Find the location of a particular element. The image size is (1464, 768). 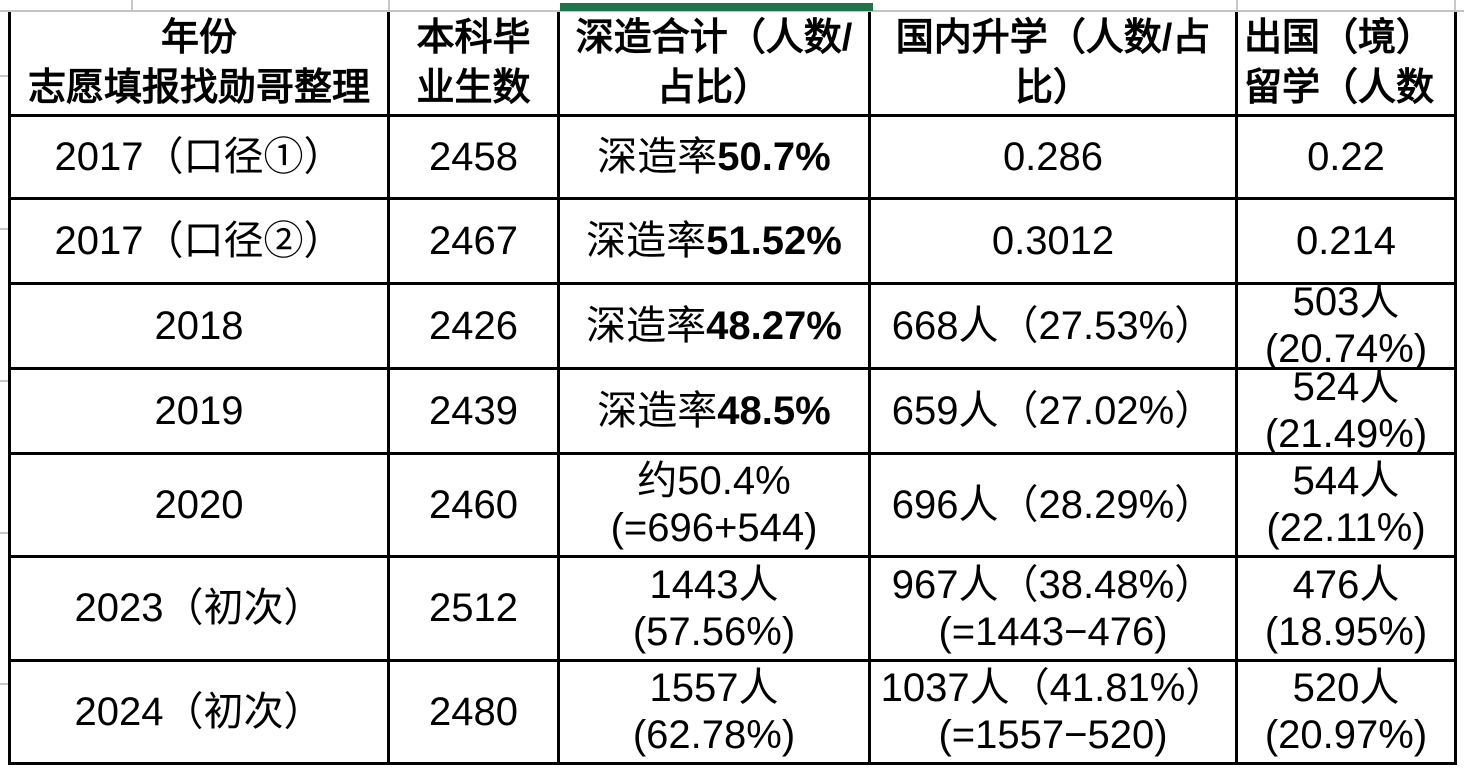

cell-year: 2018 is located at coordinates (199, 327).